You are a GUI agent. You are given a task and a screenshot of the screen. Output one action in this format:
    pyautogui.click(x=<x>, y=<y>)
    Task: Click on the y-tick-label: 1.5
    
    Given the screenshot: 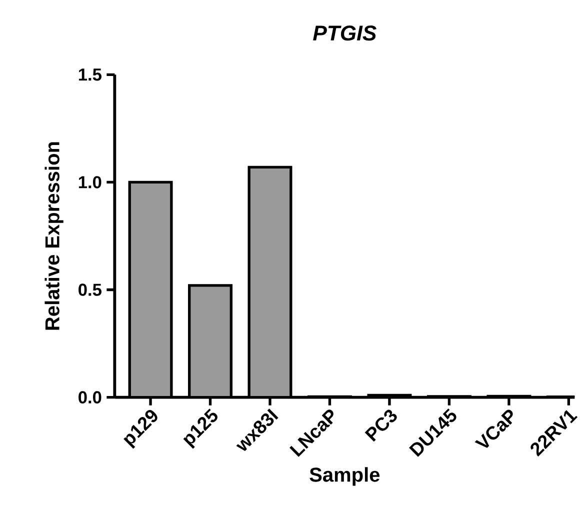 What is the action you would take?
    pyautogui.click(x=90, y=74)
    